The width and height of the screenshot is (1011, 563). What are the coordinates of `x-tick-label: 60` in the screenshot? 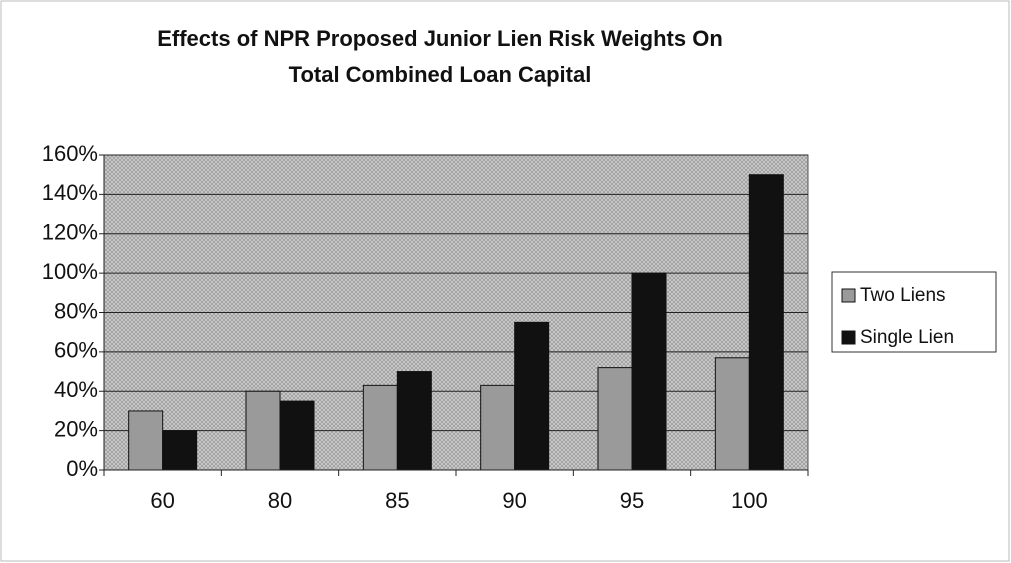 It's located at (162, 500).